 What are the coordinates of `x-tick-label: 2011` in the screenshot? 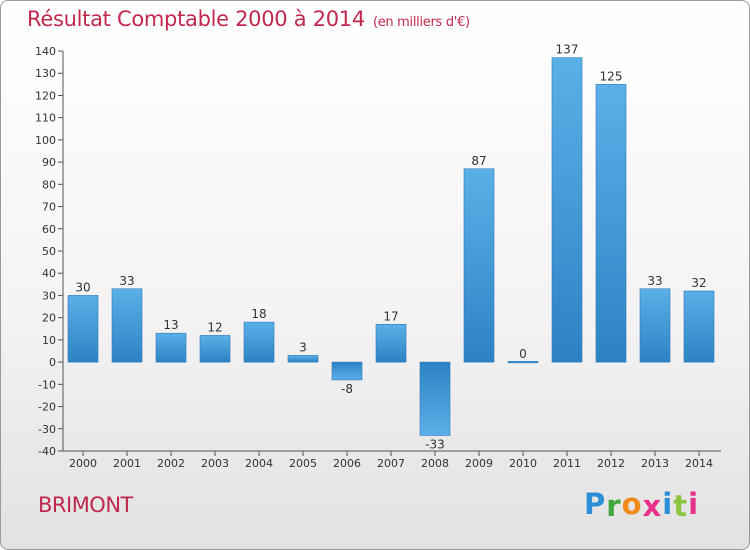 It's located at (567, 463).